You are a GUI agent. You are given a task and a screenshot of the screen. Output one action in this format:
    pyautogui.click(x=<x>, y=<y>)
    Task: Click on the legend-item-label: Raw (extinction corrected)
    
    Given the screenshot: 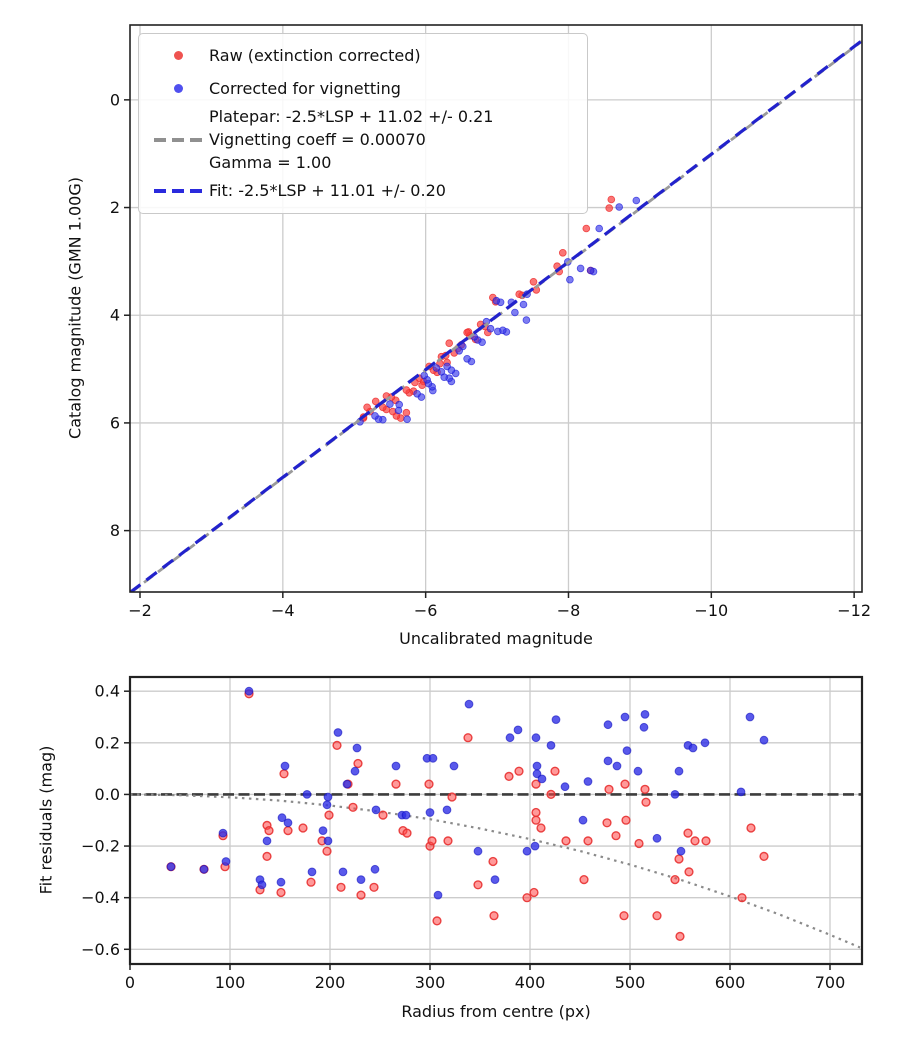 What is the action you would take?
    pyautogui.click(x=315, y=55)
    